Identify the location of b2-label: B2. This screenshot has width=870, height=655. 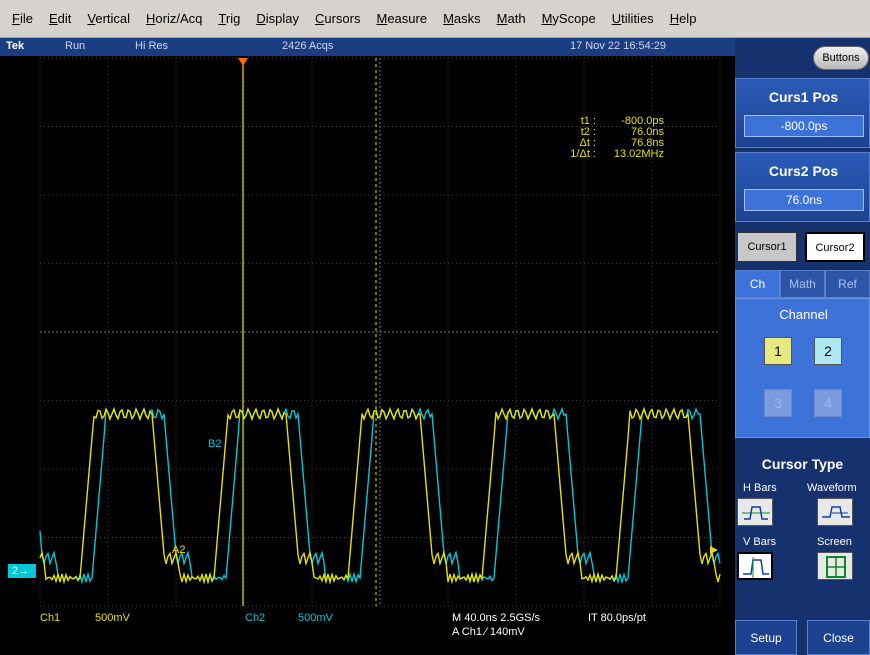
(215, 444).